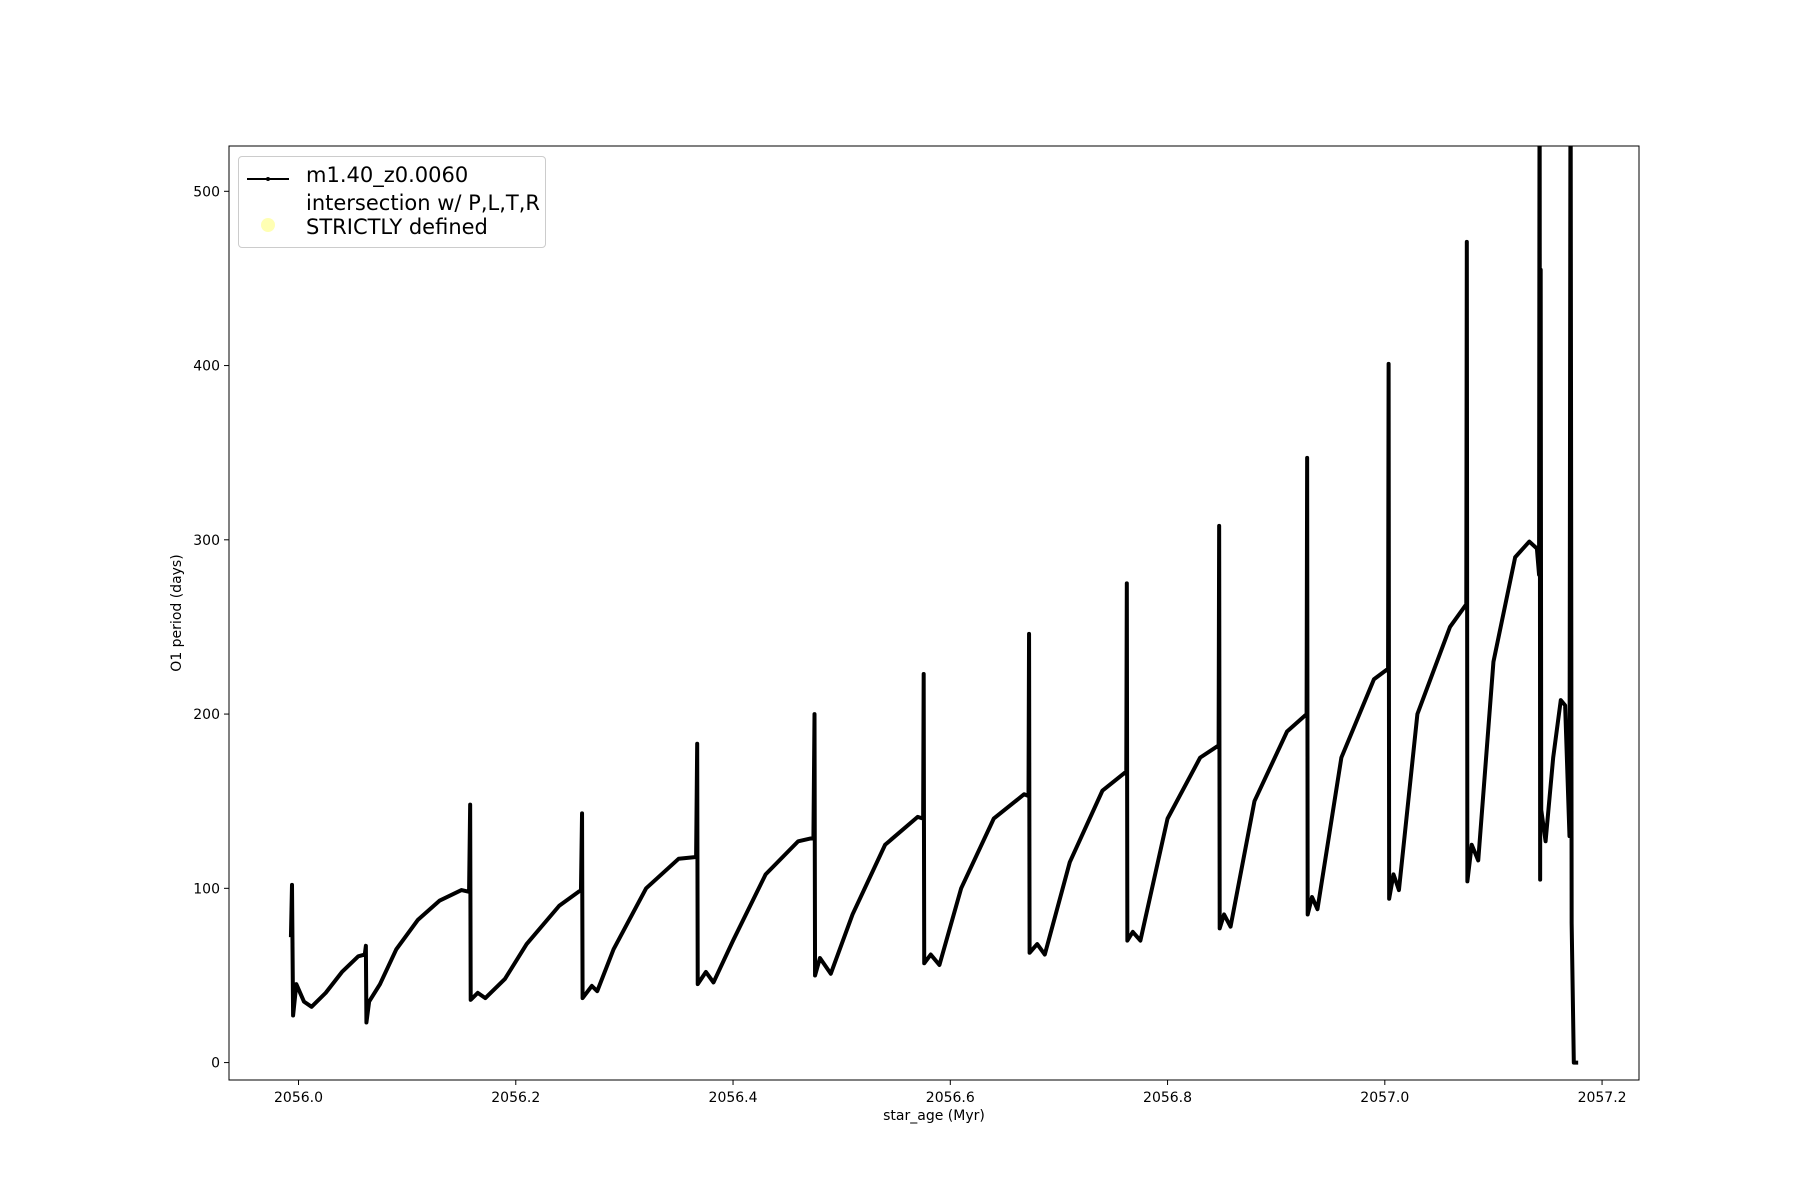  What do you see at coordinates (515, 1098) in the screenshot?
I see `x-tick-label: 2056.2` at bounding box center [515, 1098].